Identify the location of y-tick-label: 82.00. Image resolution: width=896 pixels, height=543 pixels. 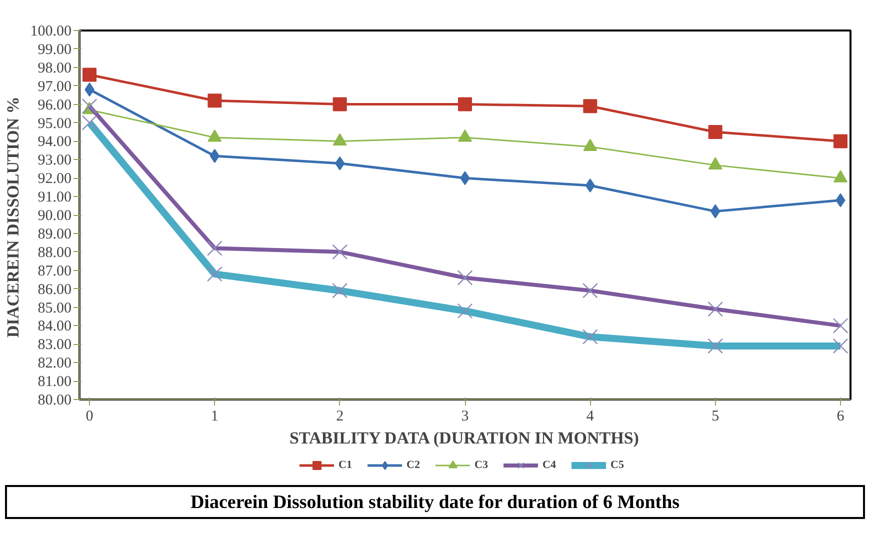
(55, 364).